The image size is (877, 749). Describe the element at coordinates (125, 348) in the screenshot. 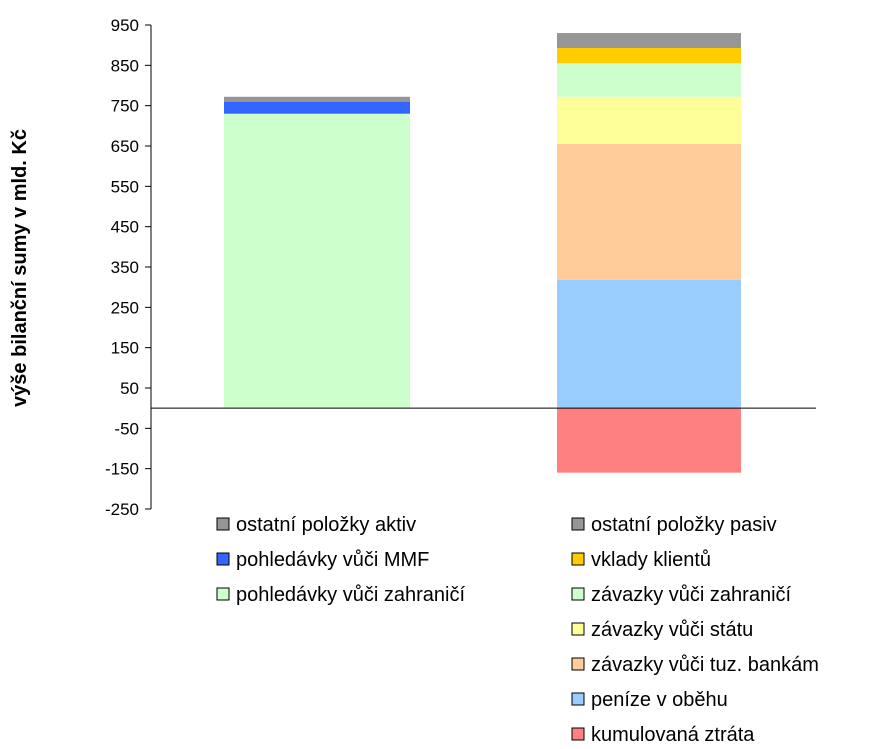

I see `y-tick-label: 150` at that location.